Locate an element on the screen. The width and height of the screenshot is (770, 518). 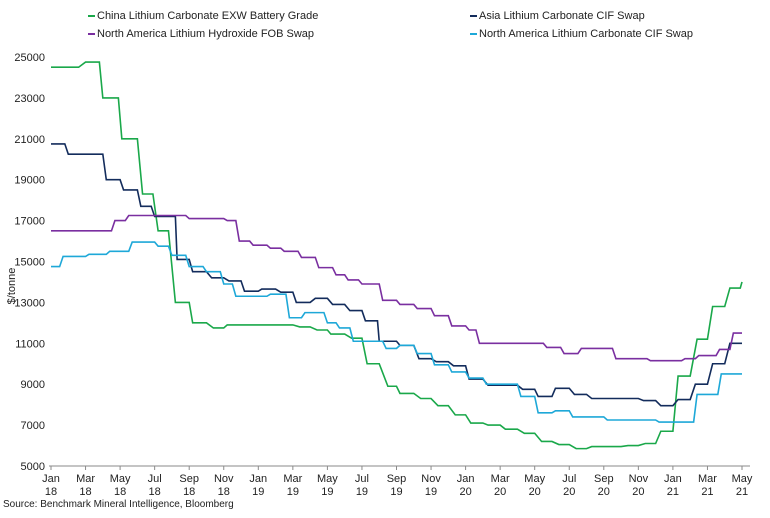
legend-item-na-carbonate: North America Lithium Carbonate CIF Swap is located at coordinates (581, 34).